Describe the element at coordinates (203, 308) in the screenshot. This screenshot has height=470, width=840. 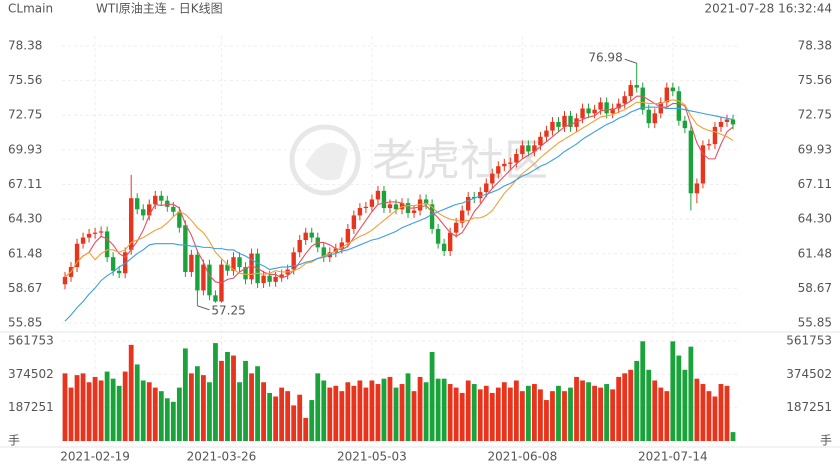
I see `min-pointer` at that location.